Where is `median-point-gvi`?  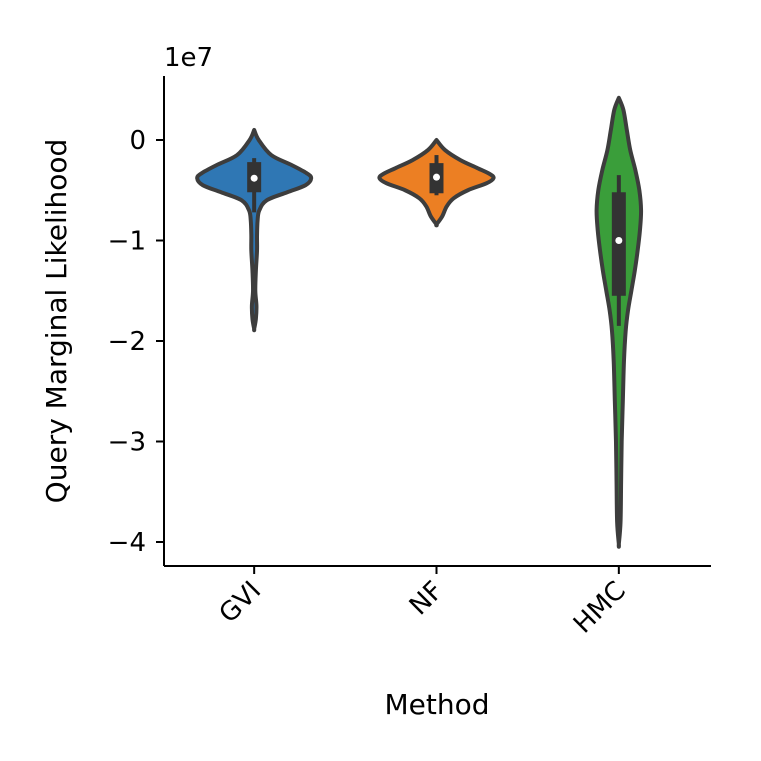 median-point-gvi is located at coordinates (254, 178).